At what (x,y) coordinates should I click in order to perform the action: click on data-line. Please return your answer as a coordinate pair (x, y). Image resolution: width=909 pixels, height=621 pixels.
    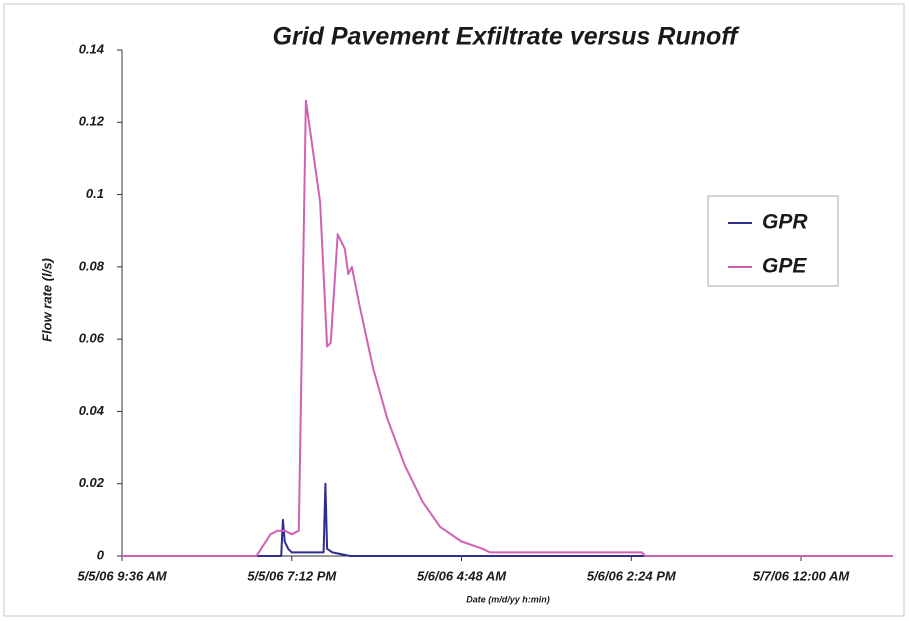
    Looking at the image, I should click on (507, 519).